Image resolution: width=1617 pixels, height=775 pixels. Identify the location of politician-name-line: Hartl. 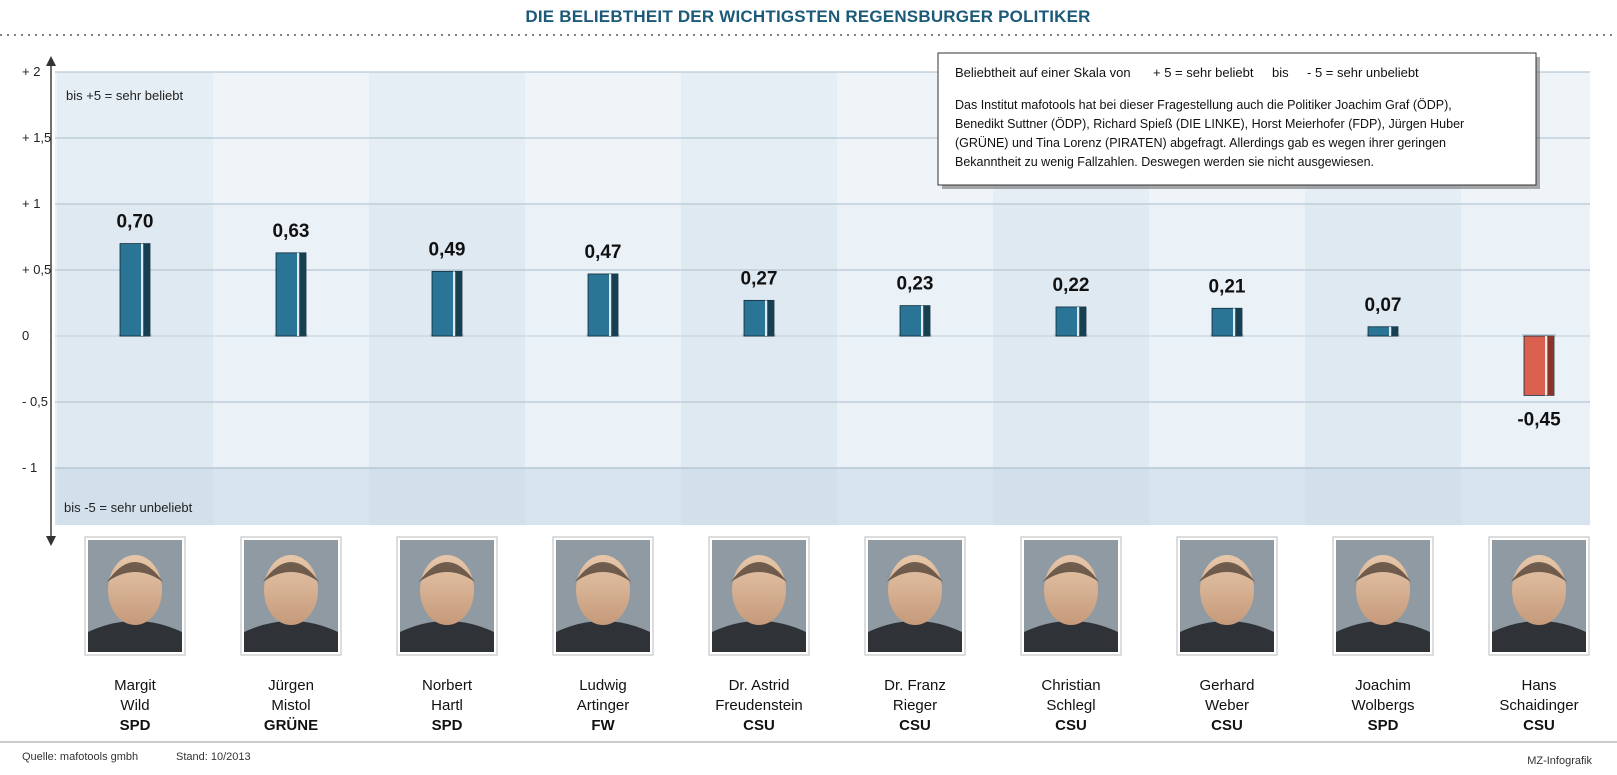
(447, 705).